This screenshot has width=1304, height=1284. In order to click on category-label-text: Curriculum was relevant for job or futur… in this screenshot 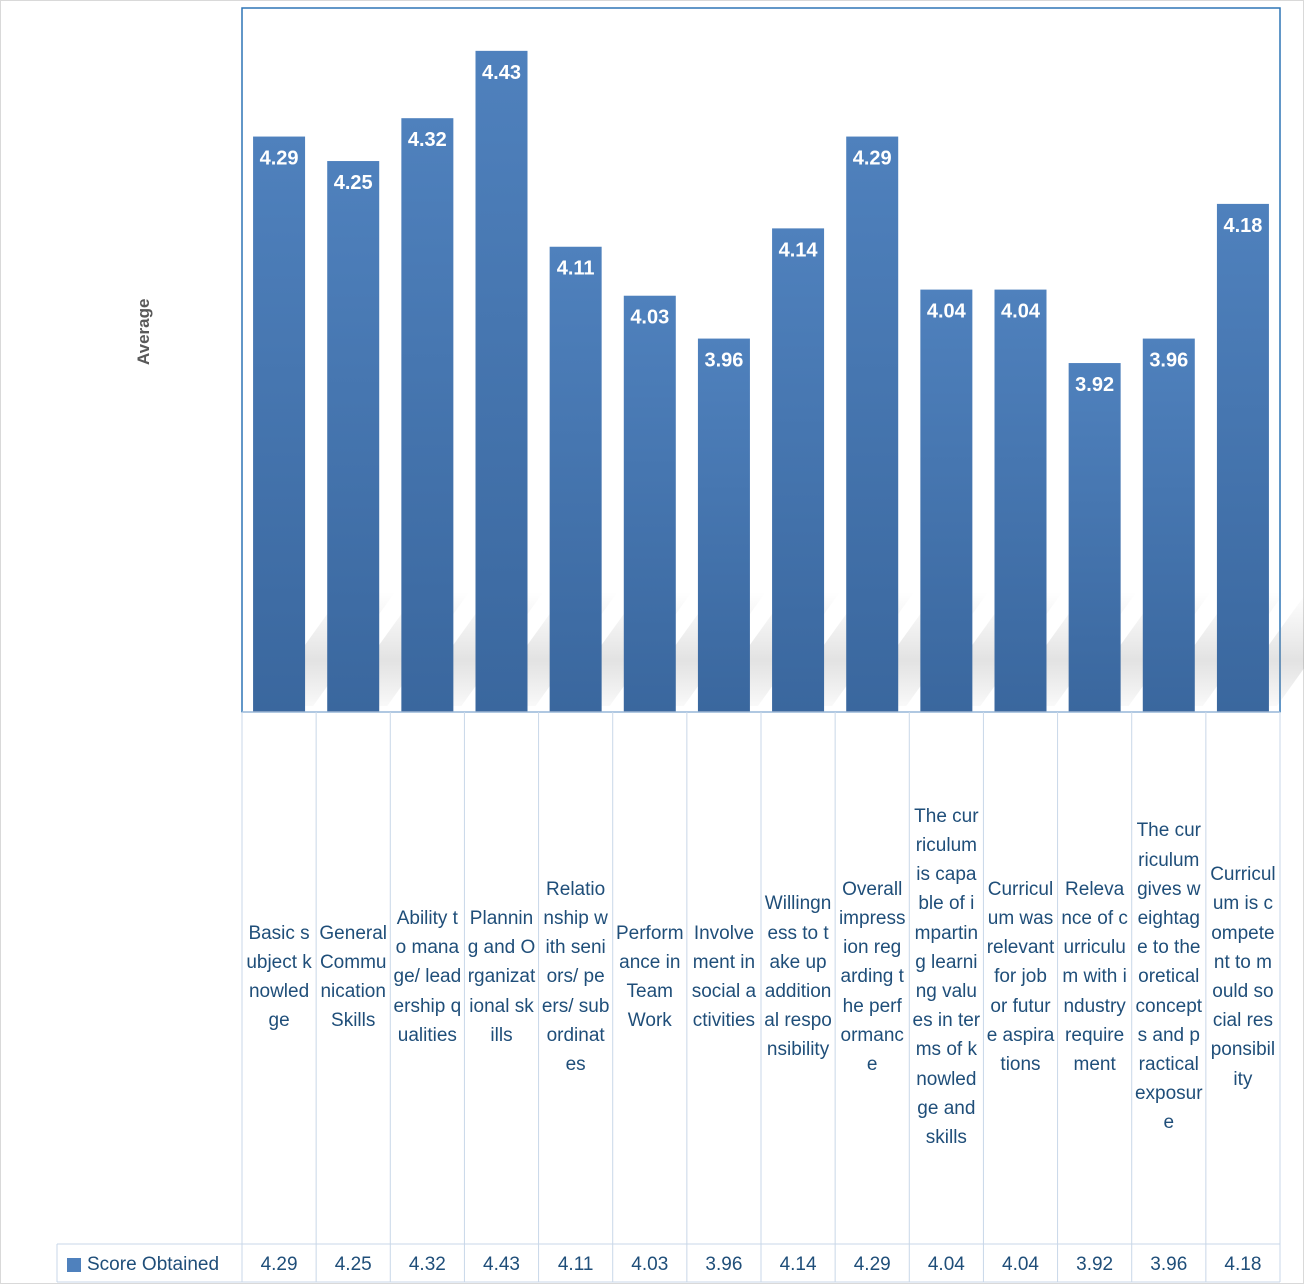, I will do `click(1020, 976)`.